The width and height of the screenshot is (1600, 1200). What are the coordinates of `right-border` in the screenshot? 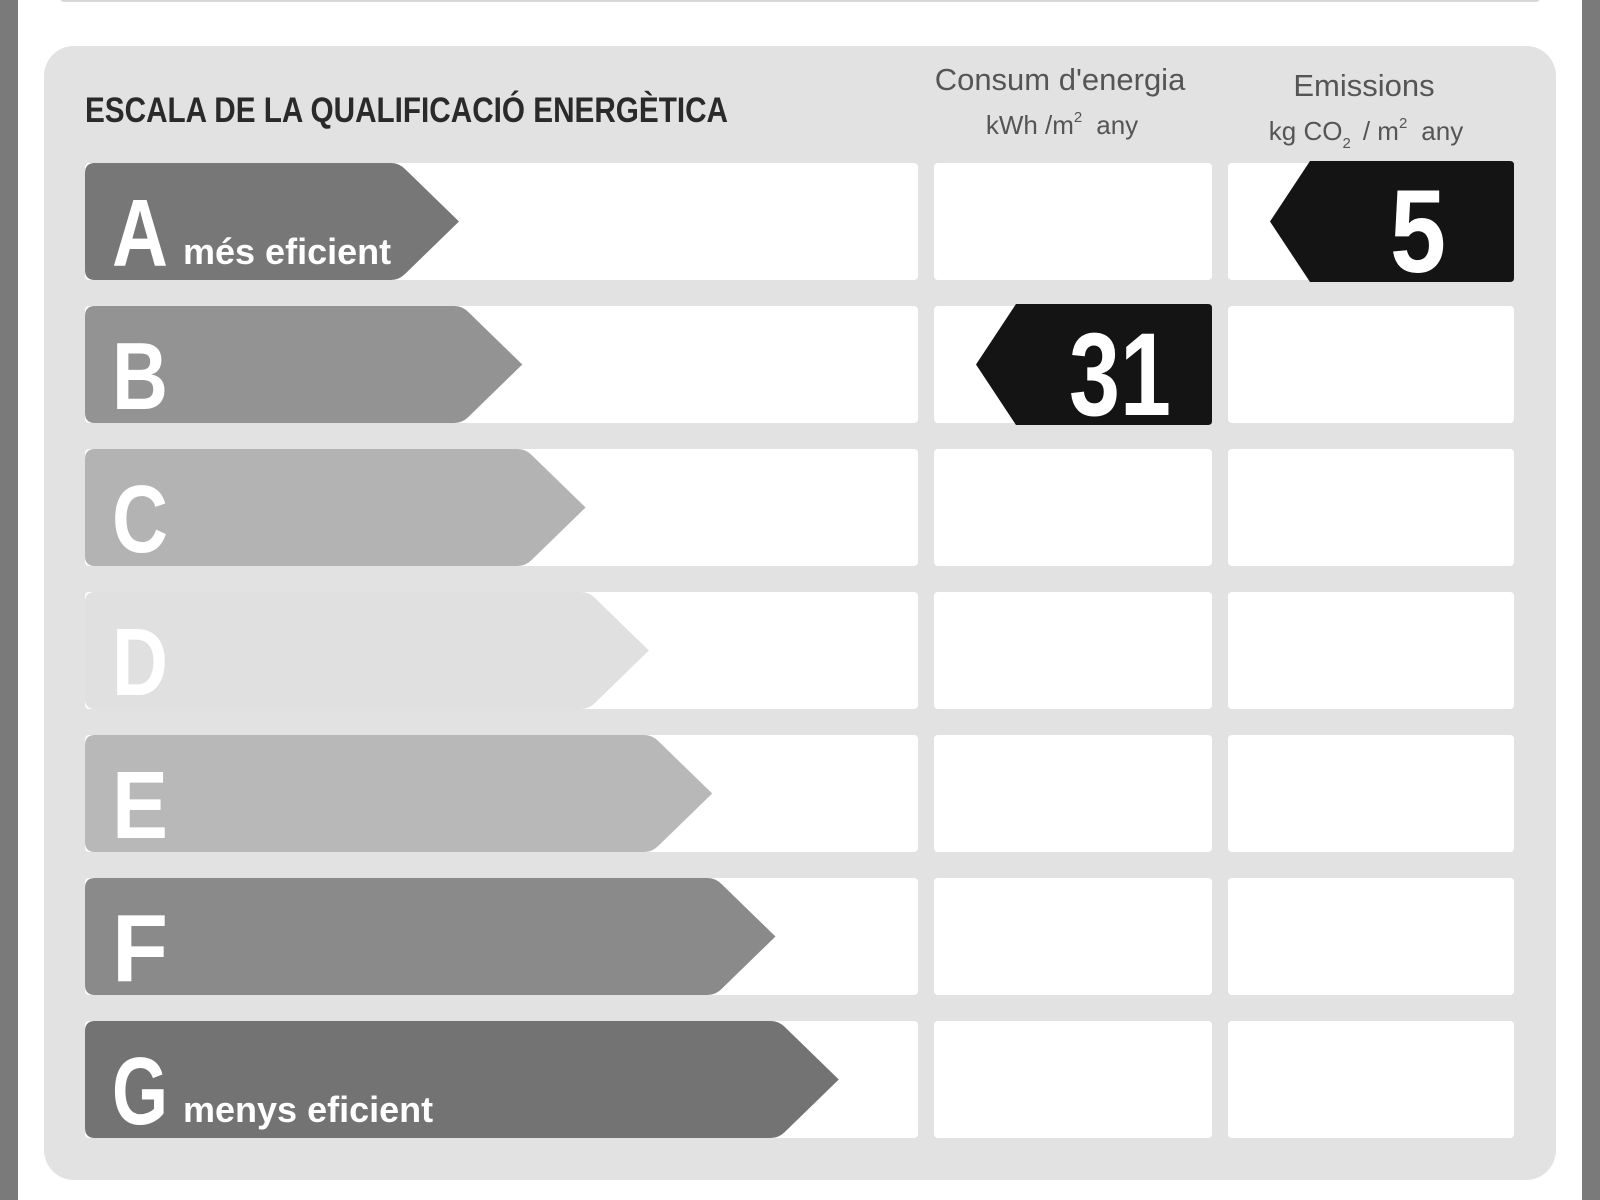 It's located at (1591, 600).